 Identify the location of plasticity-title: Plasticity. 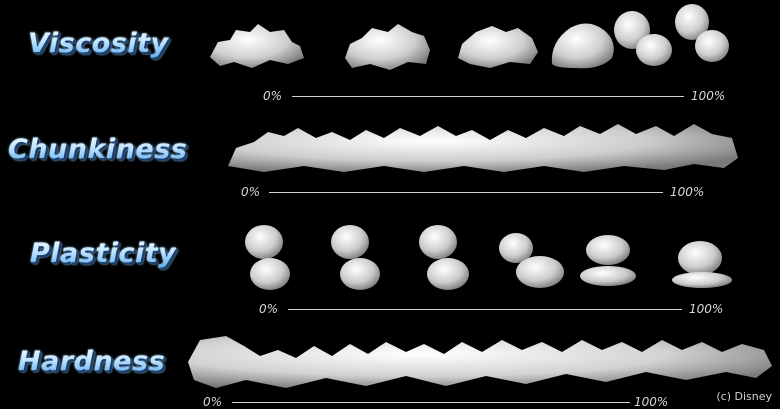
(103, 253).